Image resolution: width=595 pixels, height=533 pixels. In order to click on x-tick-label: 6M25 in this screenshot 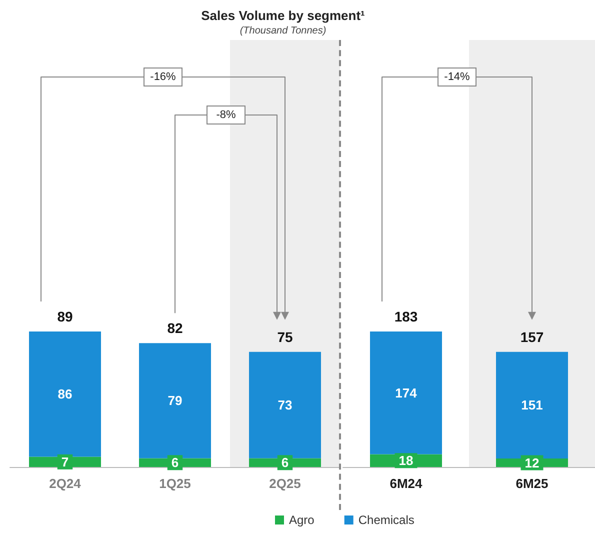, I will do `click(532, 483)`.